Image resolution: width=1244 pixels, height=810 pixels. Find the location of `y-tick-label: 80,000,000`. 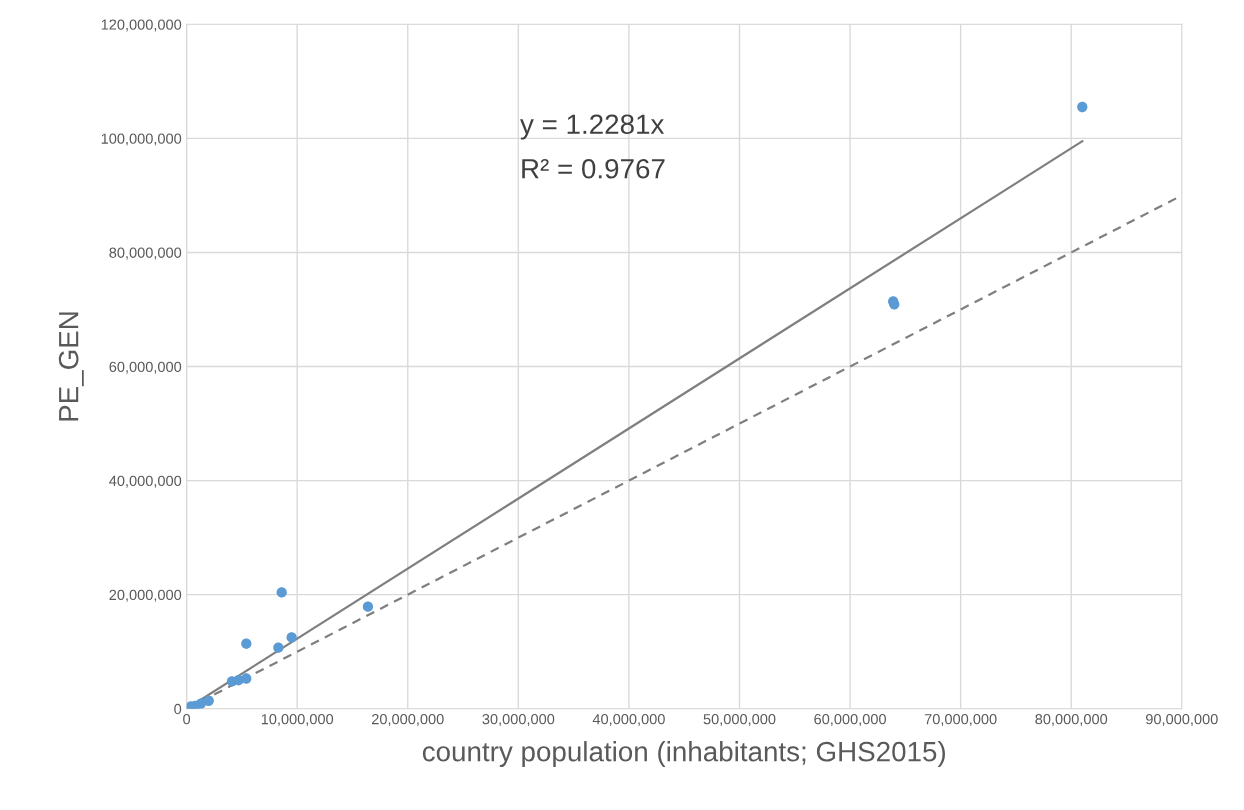

y-tick-label: 80,000,000 is located at coordinates (145, 253).